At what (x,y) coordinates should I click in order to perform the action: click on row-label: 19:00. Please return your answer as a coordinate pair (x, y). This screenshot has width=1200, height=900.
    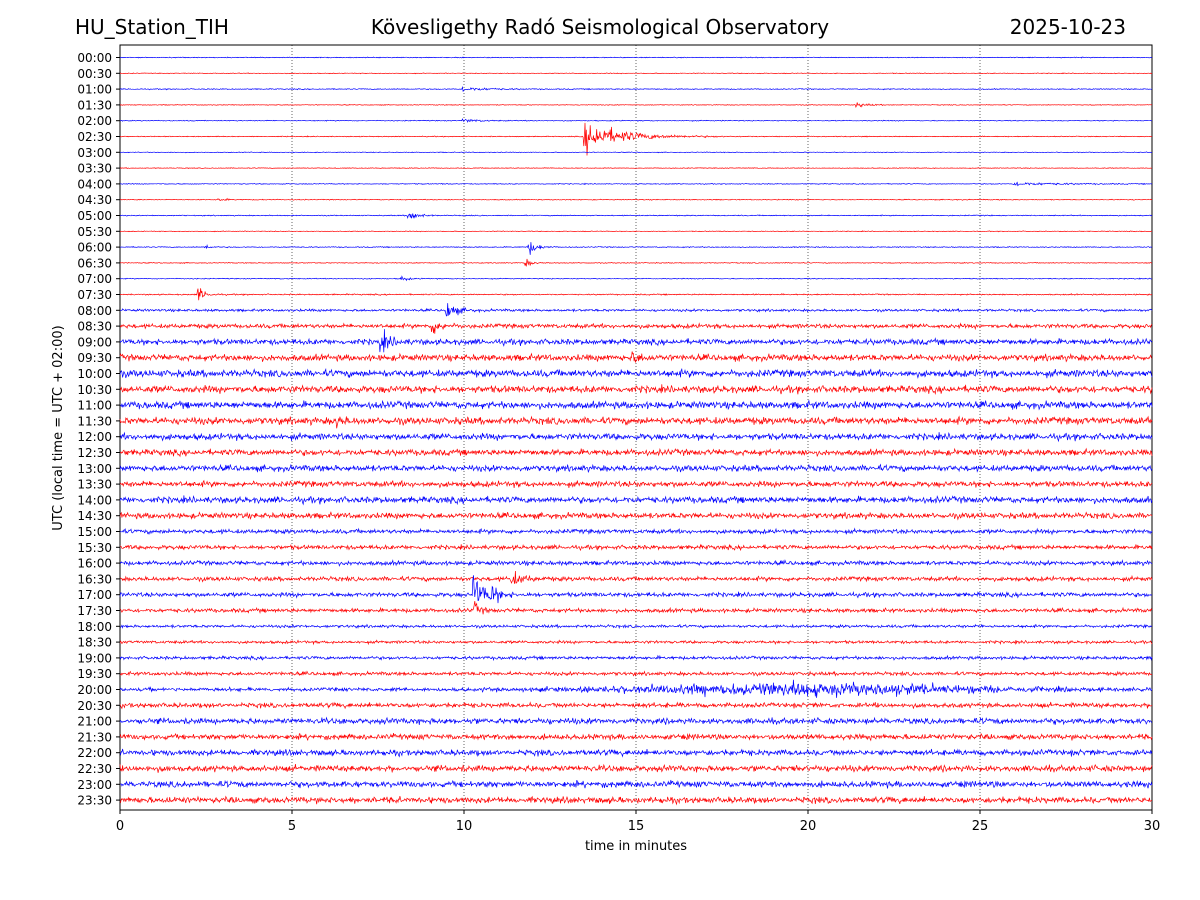
    Looking at the image, I should click on (94, 658).